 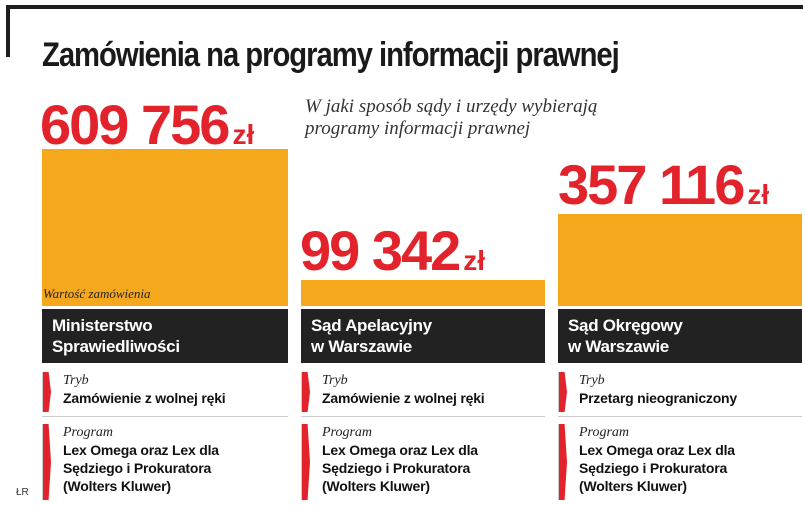 I want to click on tryb-block-sad-okregowy: Tryb Przetarg nieograniczony, so click(x=680, y=392).